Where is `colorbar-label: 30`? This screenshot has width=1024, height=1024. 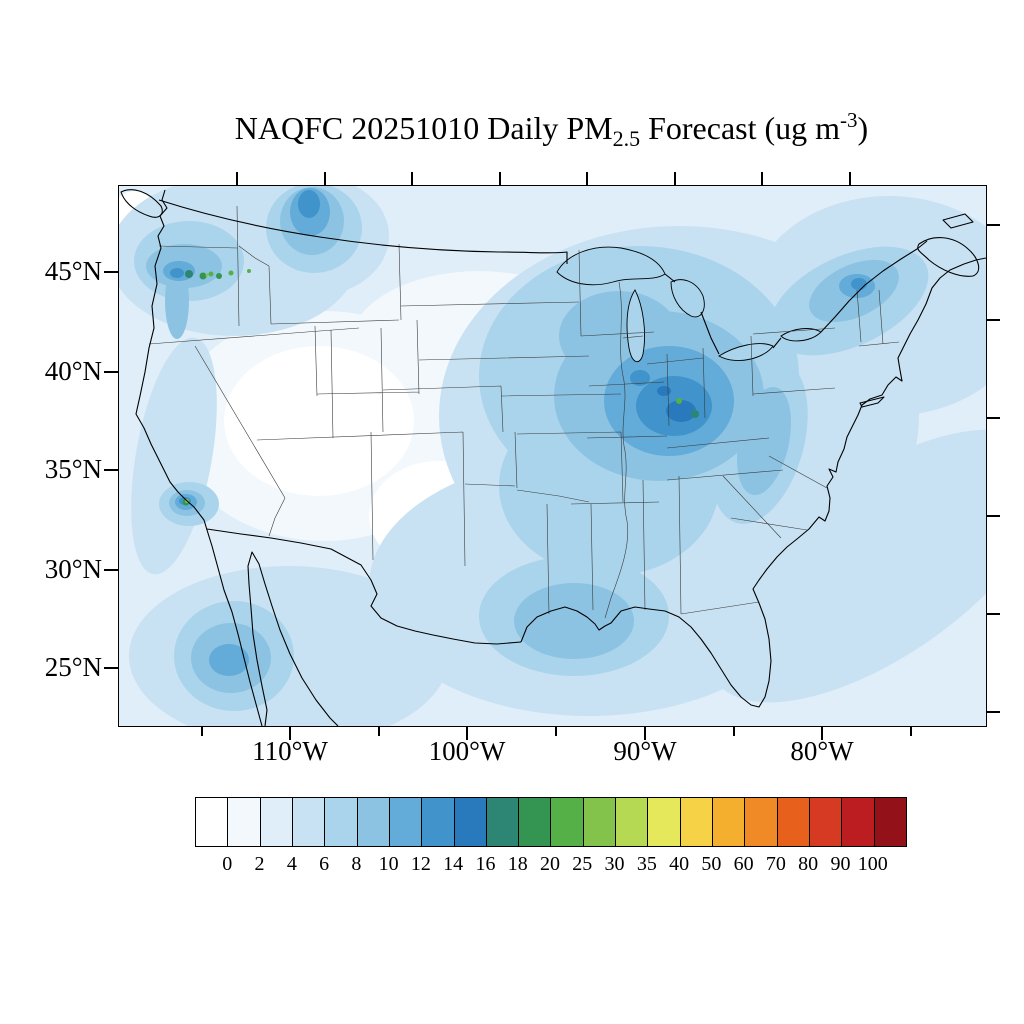 colorbar-label: 30 is located at coordinates (614, 864).